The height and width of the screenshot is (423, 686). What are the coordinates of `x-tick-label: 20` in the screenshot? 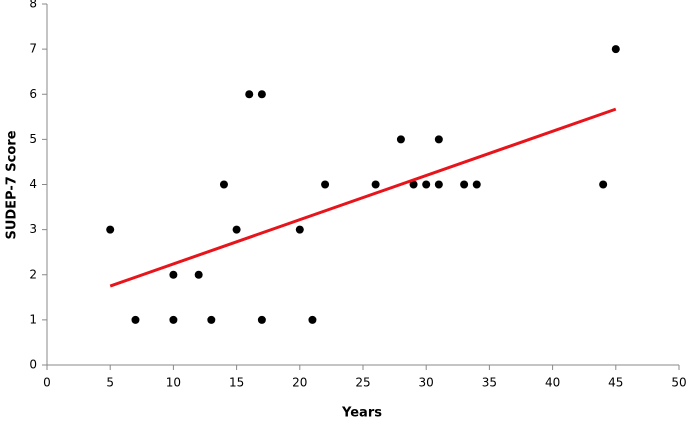 It's located at (299, 383).